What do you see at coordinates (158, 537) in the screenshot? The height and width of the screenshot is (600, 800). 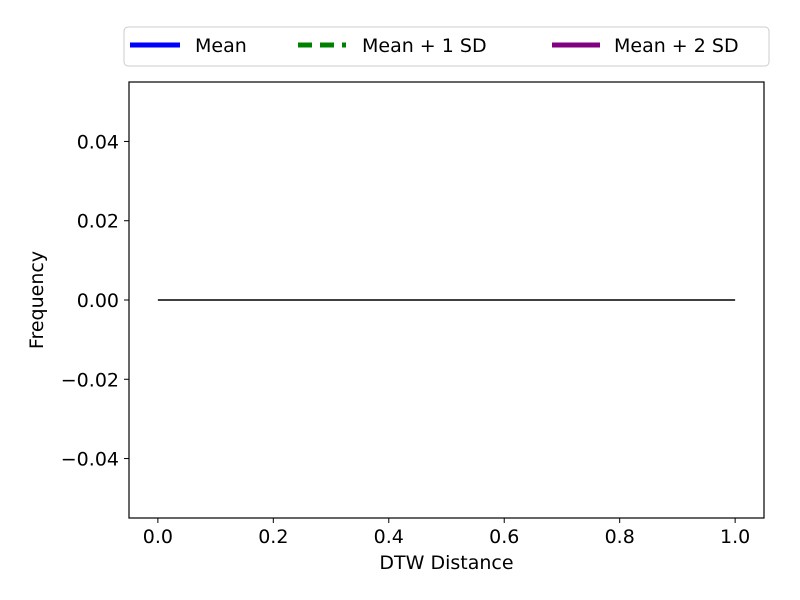 I see `x-tick-label: 0.0` at bounding box center [158, 537].